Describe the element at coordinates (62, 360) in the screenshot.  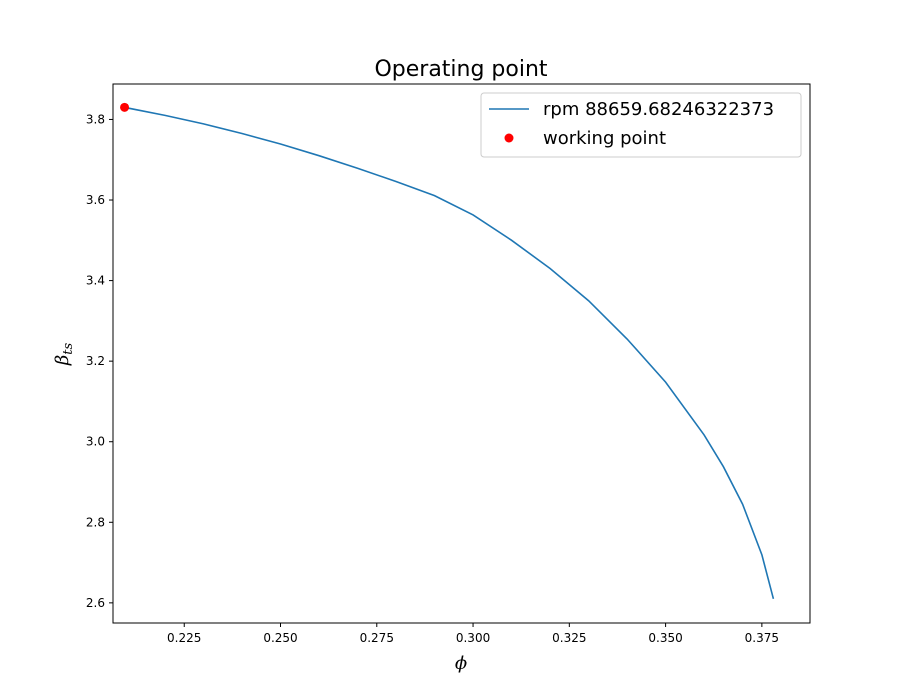
I see `y-axis-label-main: β` at that location.